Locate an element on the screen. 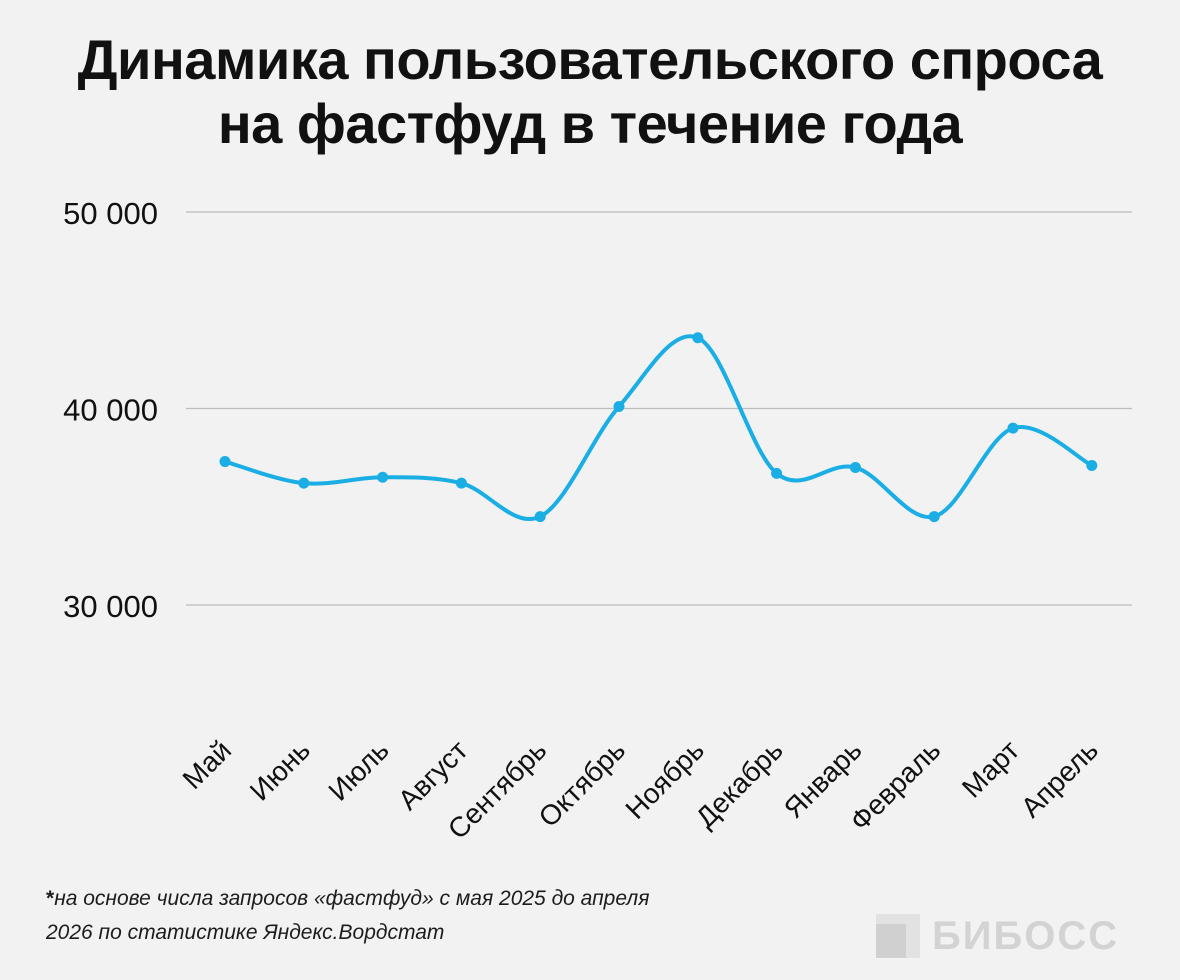 This screenshot has height=980, width=1180. series-line is located at coordinates (658, 427).